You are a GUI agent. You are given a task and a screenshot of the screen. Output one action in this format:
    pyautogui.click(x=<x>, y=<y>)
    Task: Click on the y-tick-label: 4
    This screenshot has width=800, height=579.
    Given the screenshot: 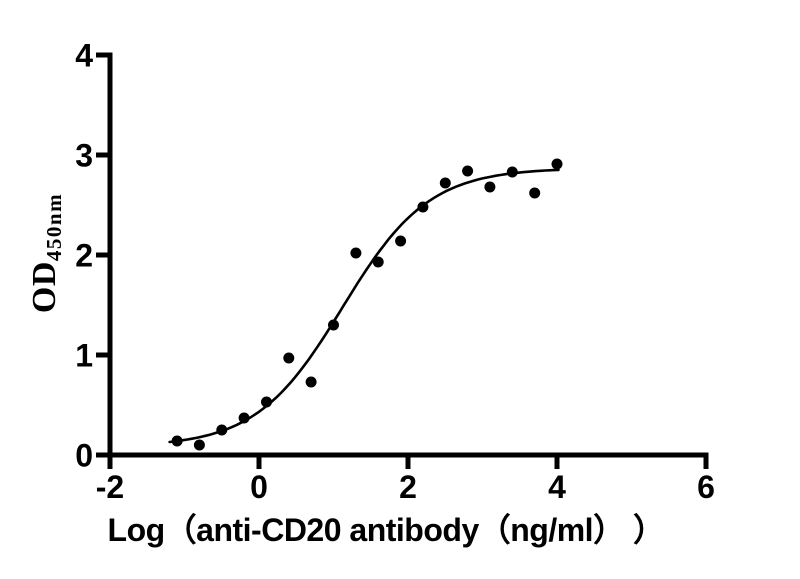 What is the action you would take?
    pyautogui.click(x=84, y=56)
    